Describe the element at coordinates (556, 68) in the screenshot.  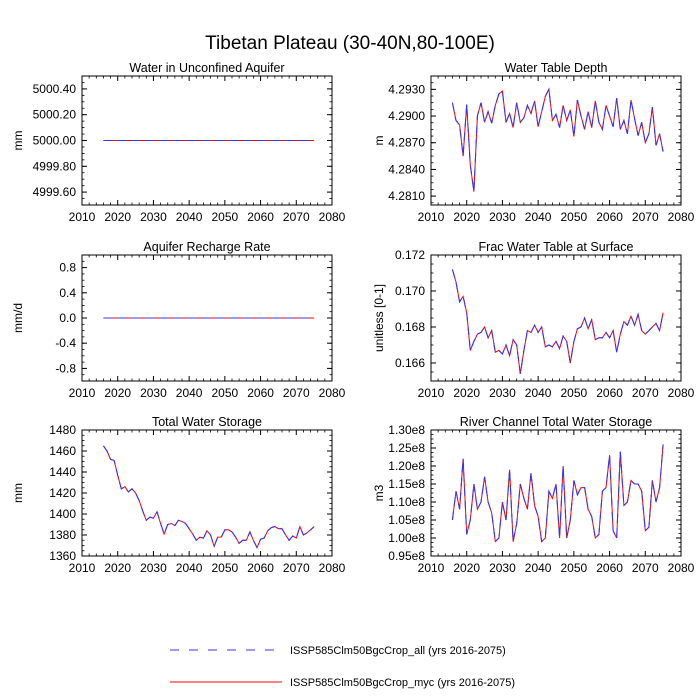
I see `panel-title: Water Table Depth` at that location.